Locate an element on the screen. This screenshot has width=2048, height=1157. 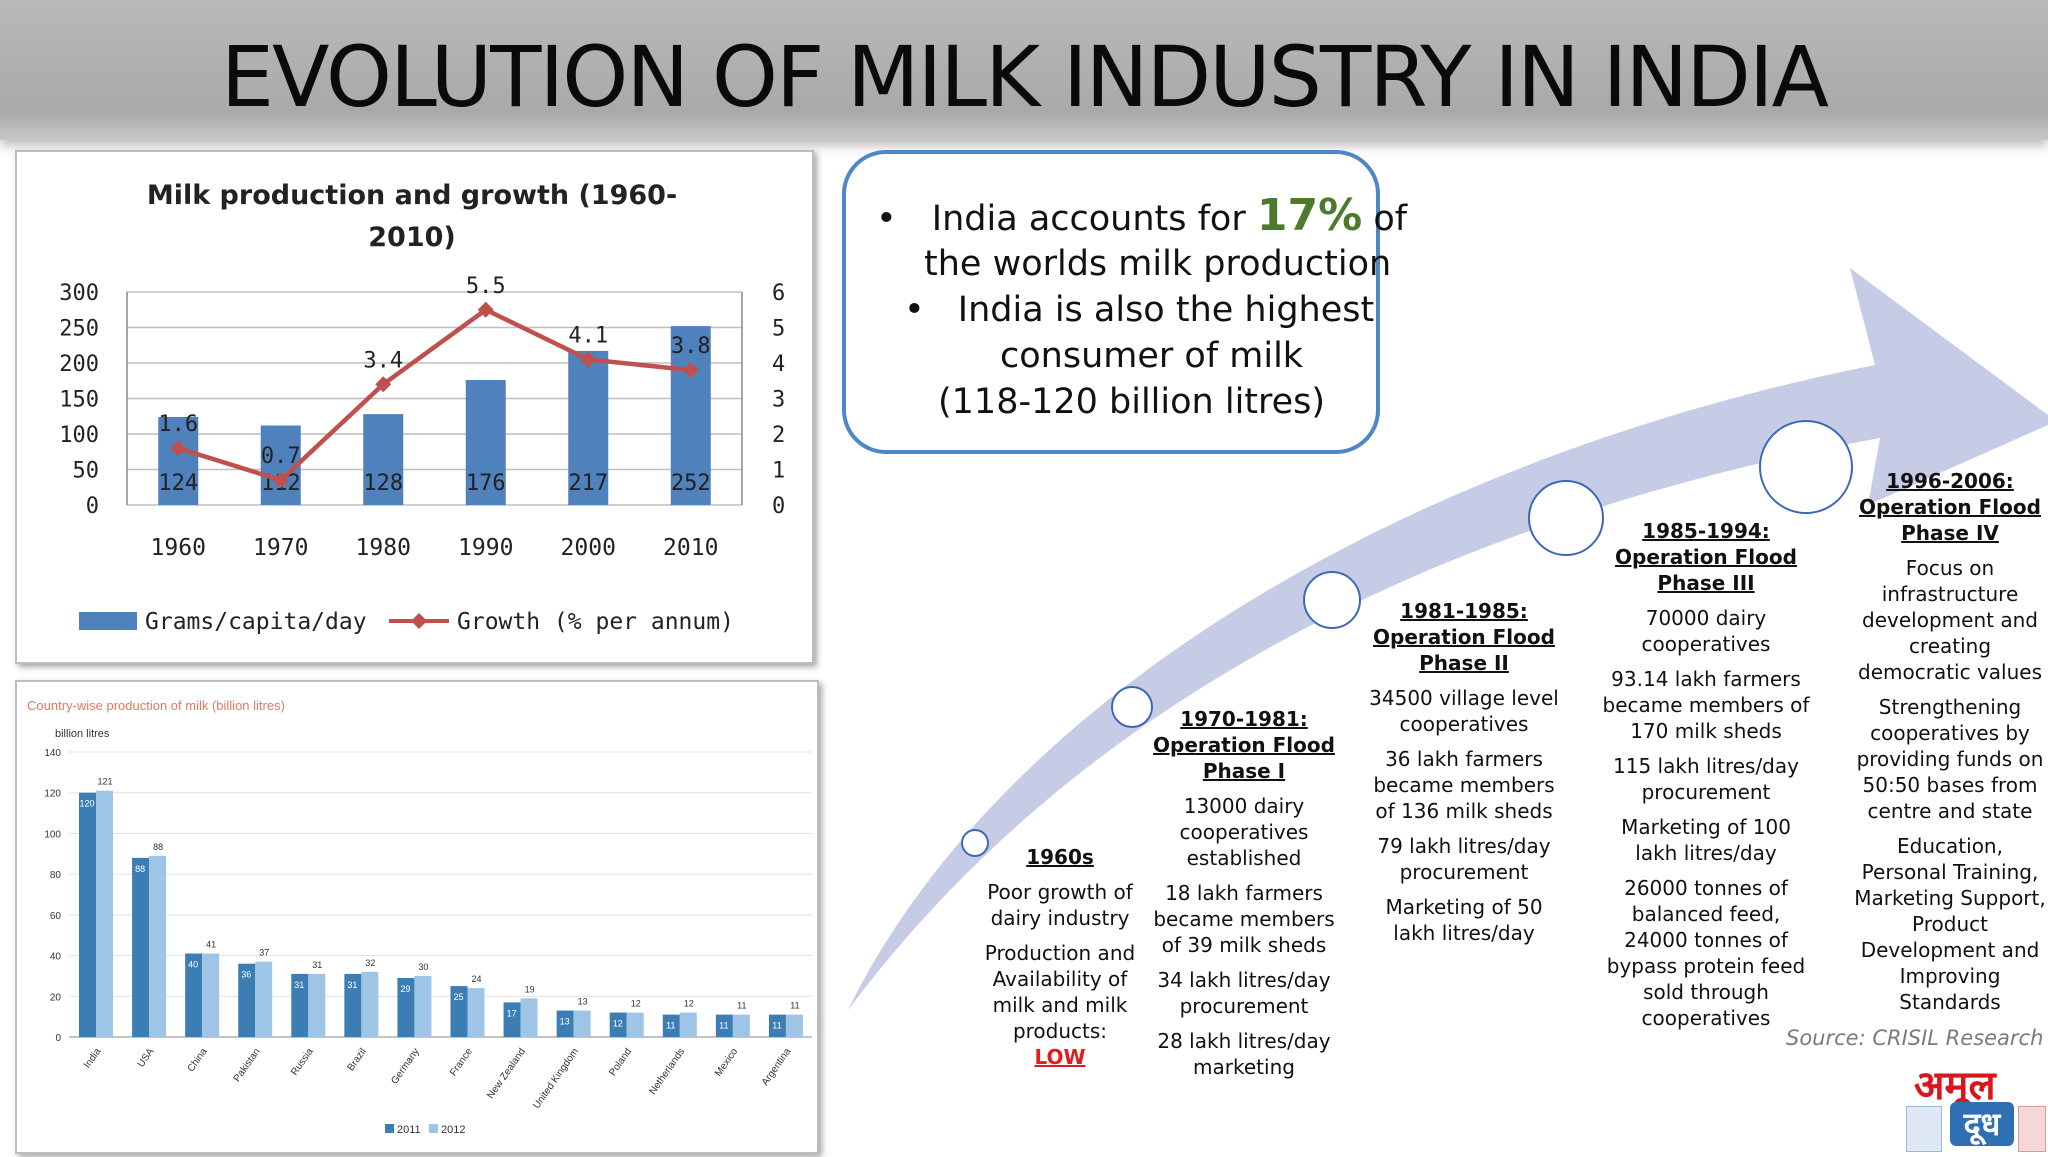
bar-2012-label: 19 is located at coordinates (530, 989).